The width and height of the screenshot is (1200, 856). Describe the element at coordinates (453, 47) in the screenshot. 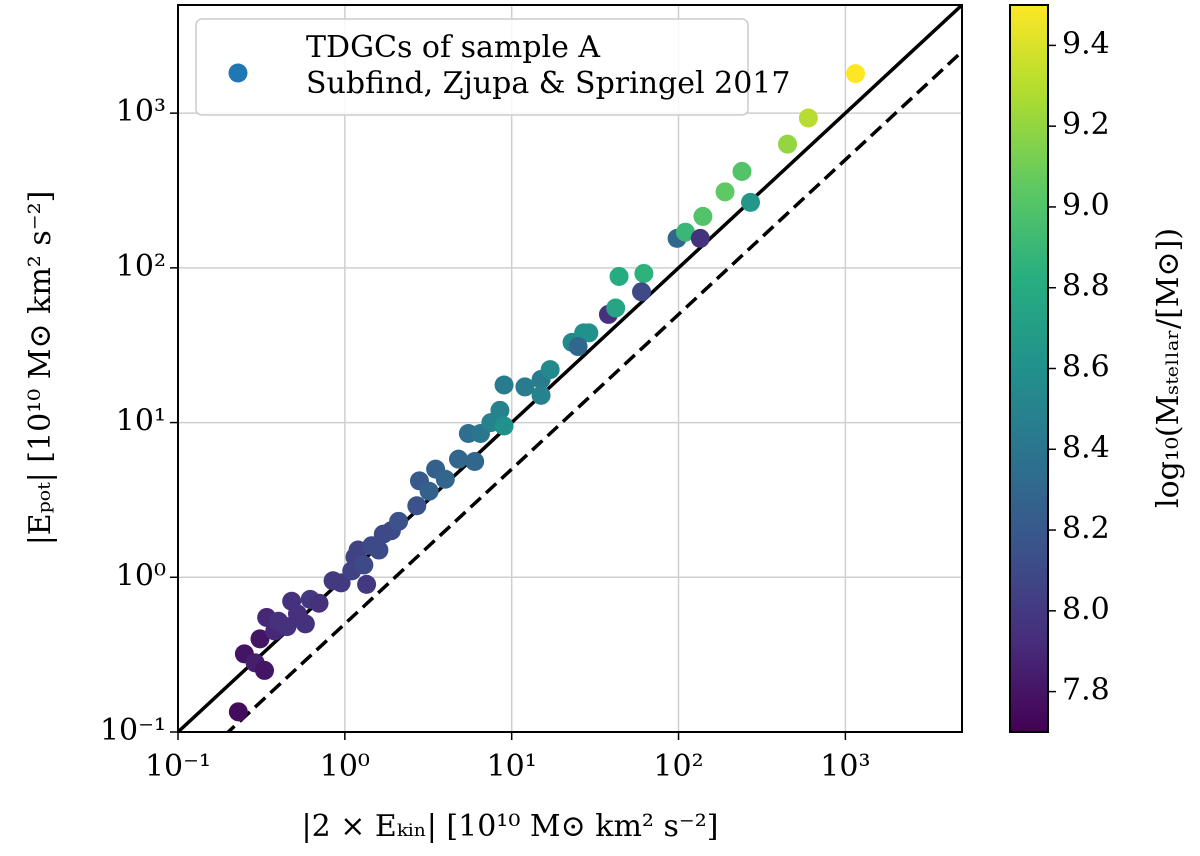

I see `legend-label: TDGCs of sample A` at that location.